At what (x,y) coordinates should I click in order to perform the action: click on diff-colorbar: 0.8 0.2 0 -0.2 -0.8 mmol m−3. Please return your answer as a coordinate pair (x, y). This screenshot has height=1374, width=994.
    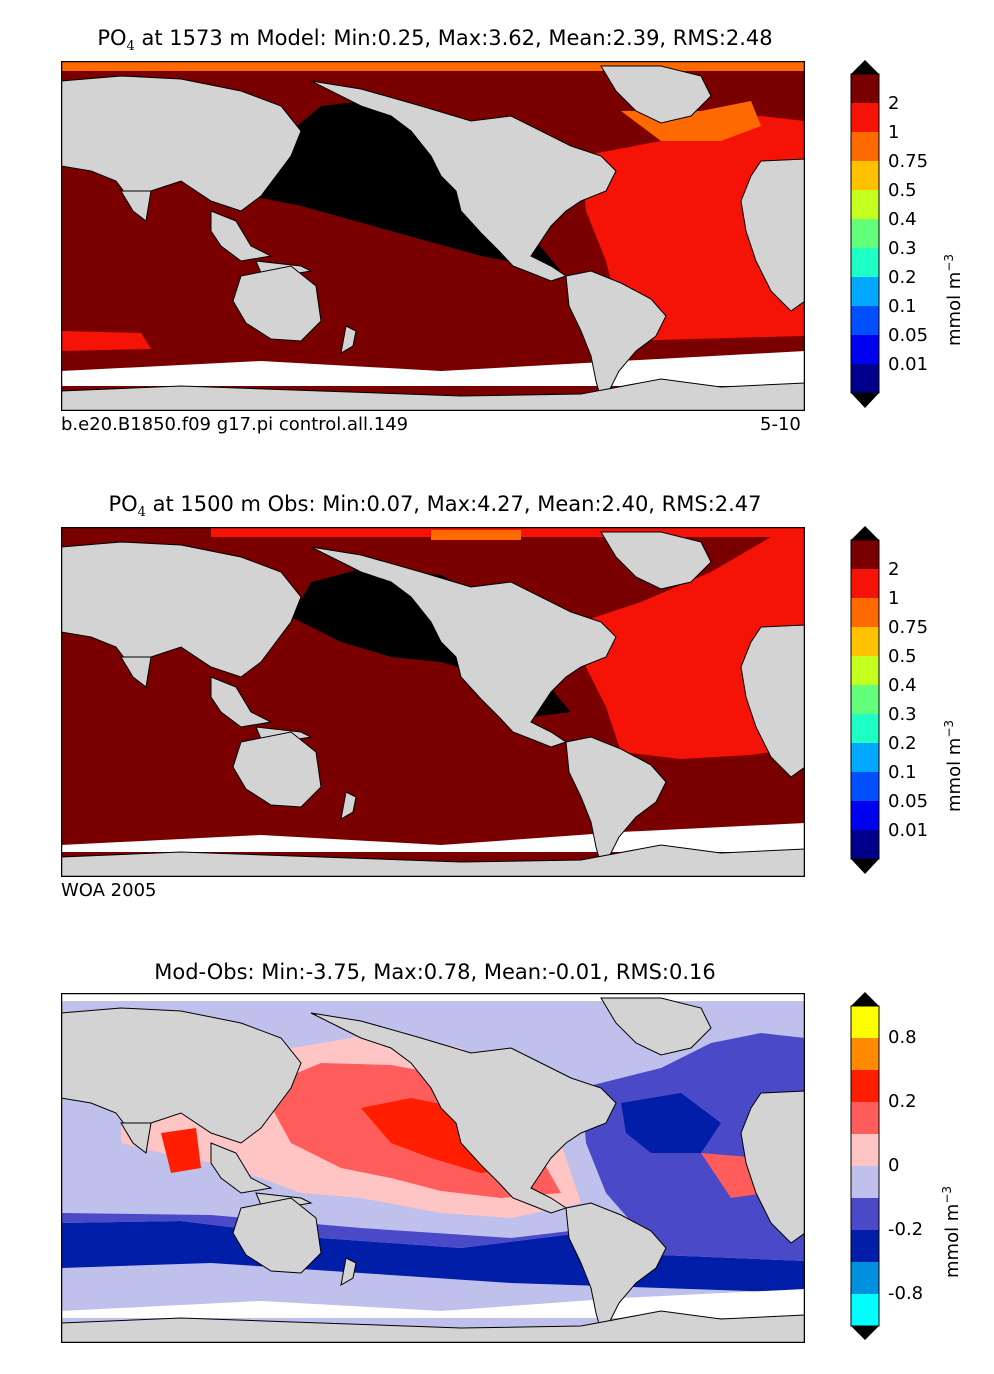
    Looking at the image, I should click on (901, 1169).